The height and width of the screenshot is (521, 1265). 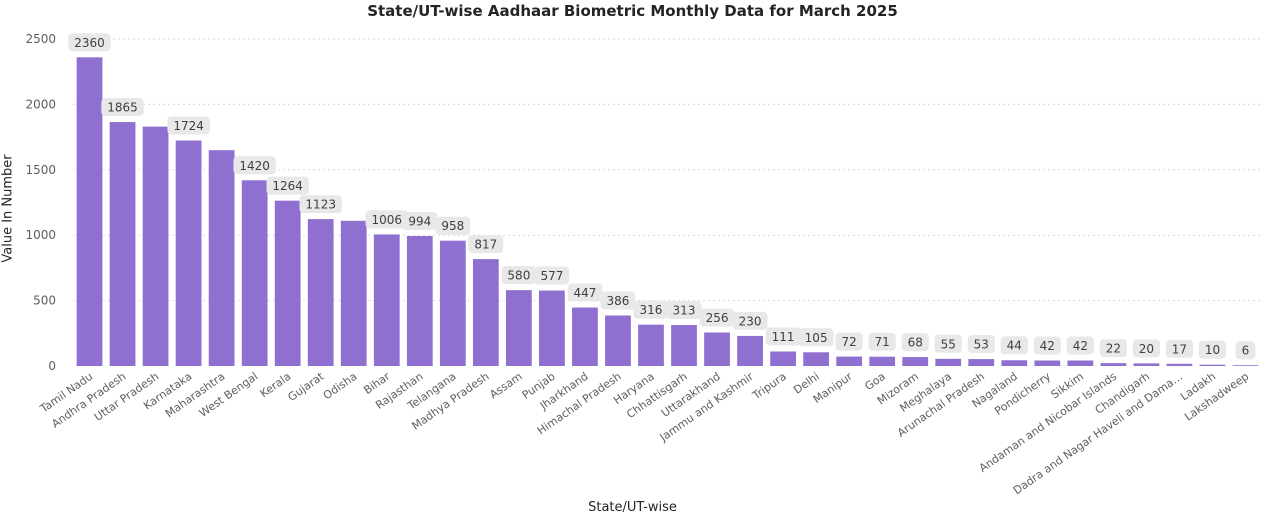 I want to click on data-label-text: 256, so click(x=717, y=318).